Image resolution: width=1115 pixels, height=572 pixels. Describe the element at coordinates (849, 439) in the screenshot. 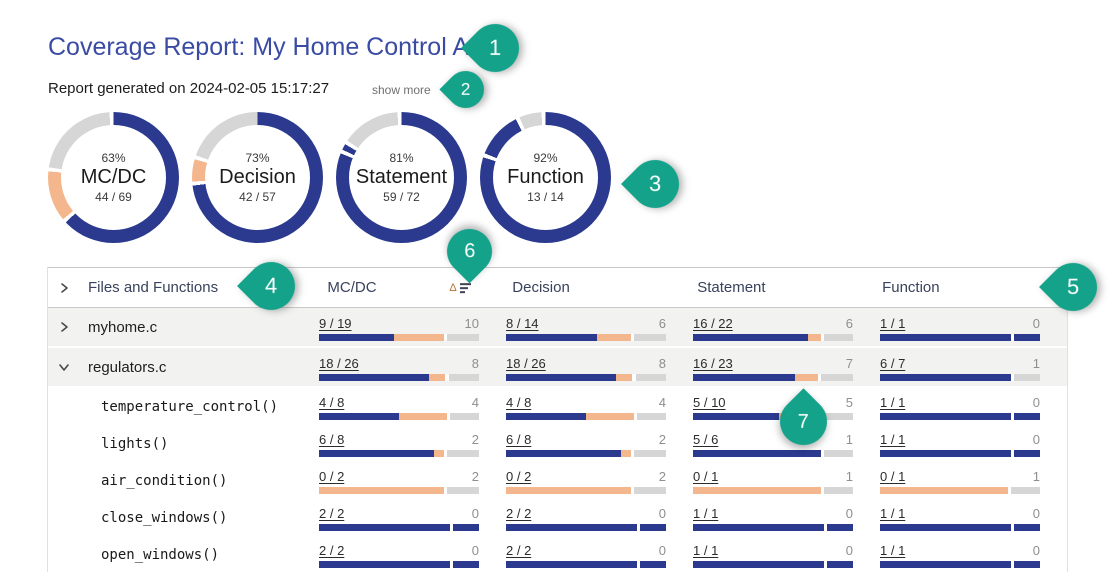

I see `uncovered-count: 1` at that location.